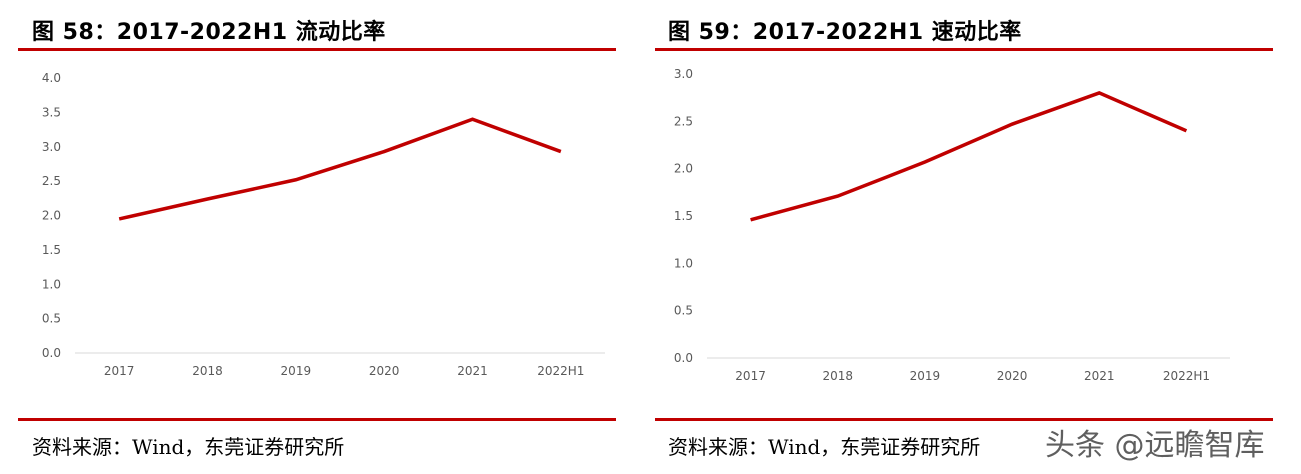  Describe the element at coordinates (51, 181) in the screenshot. I see `left-ytick-label: 2.5` at that location.